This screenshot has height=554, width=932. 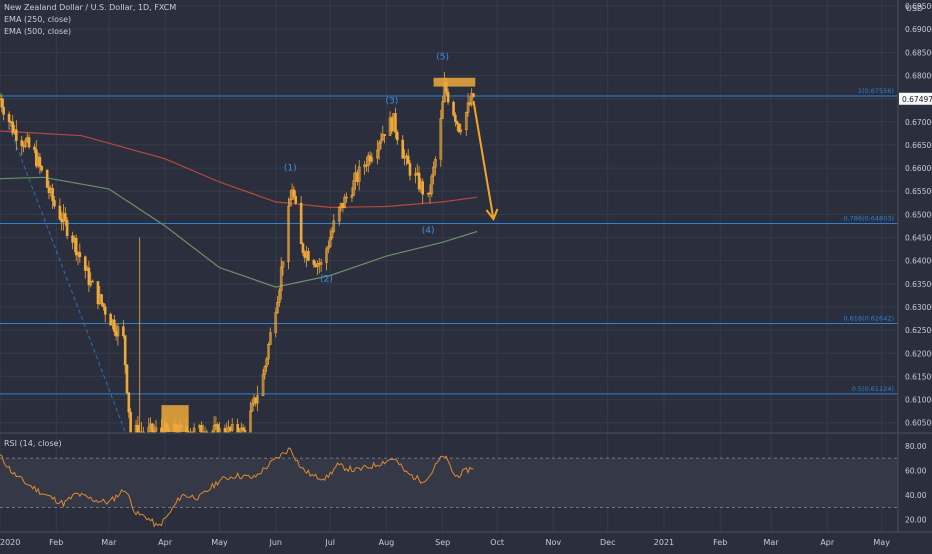 I want to click on resistance-zone, so click(x=454, y=82).